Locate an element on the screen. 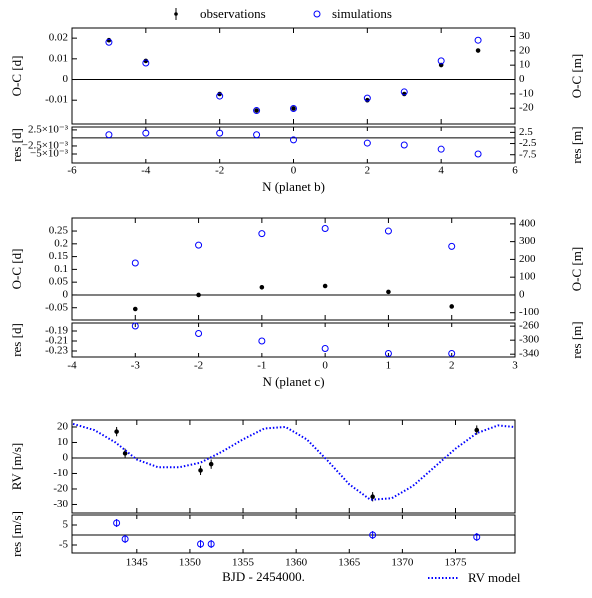 This screenshot has height=598, width=592. y-tick-label: -100 is located at coordinates (529, 312).